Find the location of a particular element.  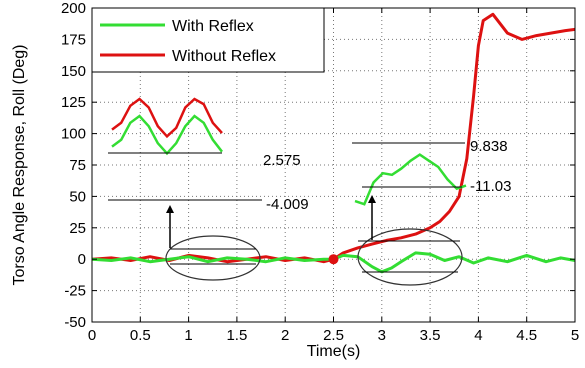

y-tick-label: 150 is located at coordinates (73, 71).